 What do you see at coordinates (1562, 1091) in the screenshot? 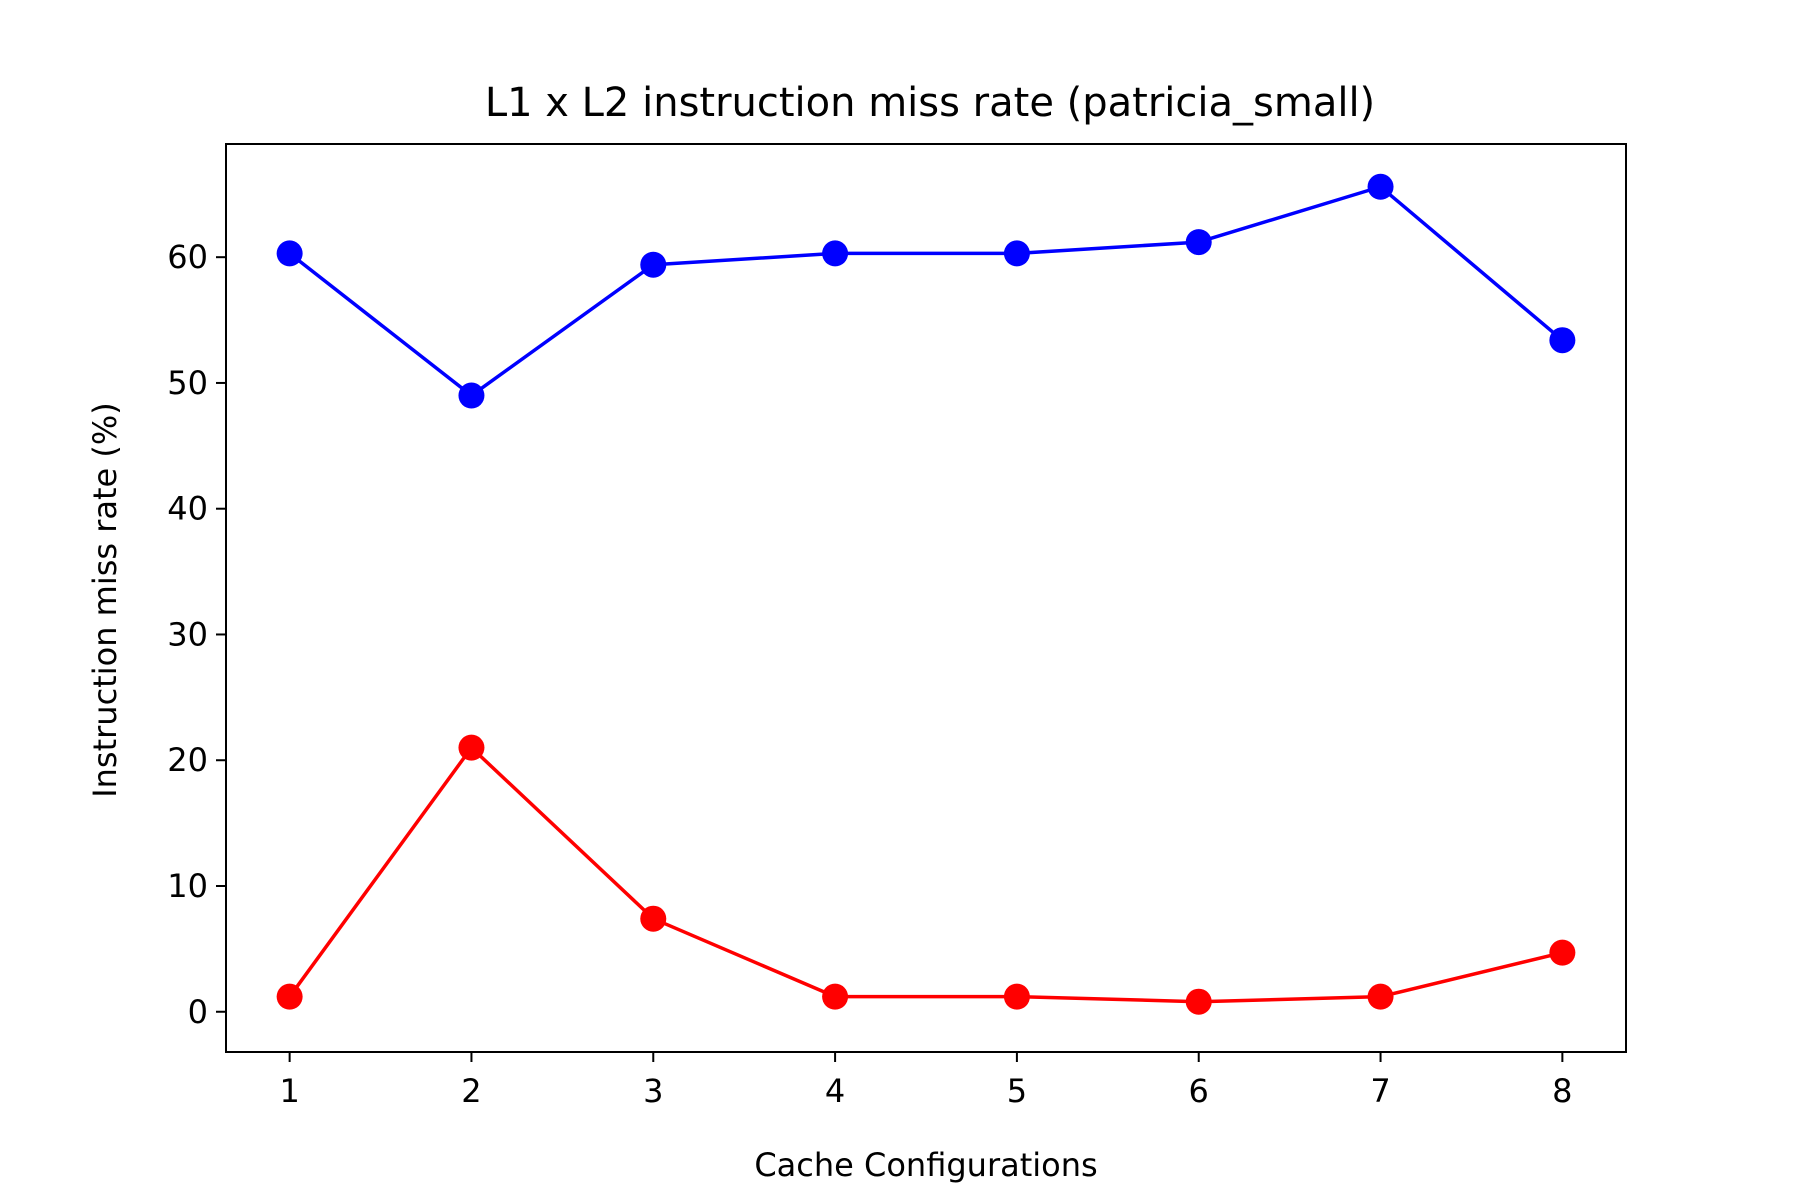
I see `x-tick-label: 8` at bounding box center [1562, 1091].